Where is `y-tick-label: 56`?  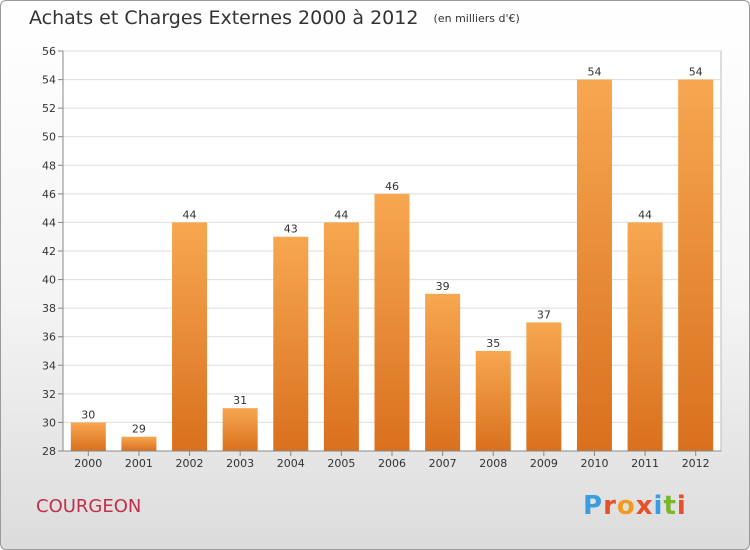
y-tick-label: 56 is located at coordinates (49, 51).